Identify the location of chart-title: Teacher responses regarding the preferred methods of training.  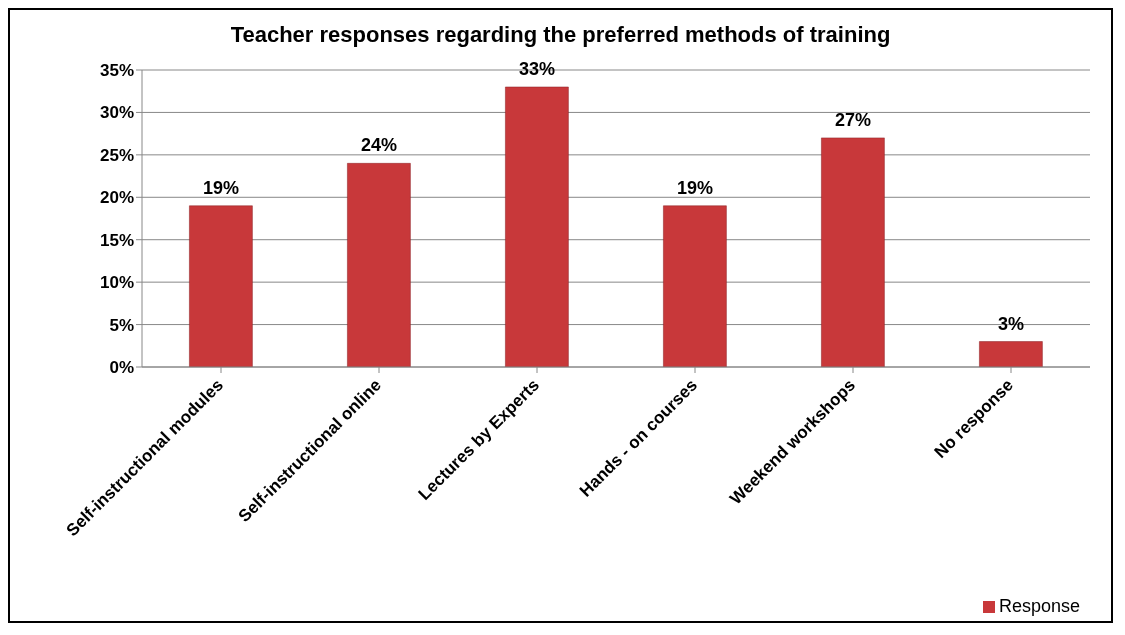
(560, 35).